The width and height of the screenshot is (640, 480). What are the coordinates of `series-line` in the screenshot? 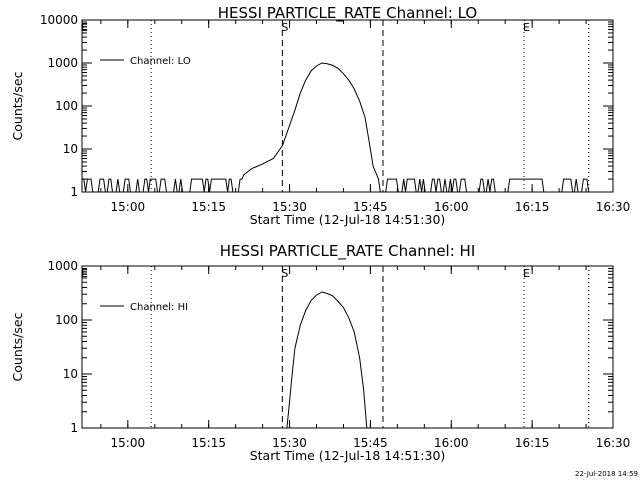 It's located at (327, 360).